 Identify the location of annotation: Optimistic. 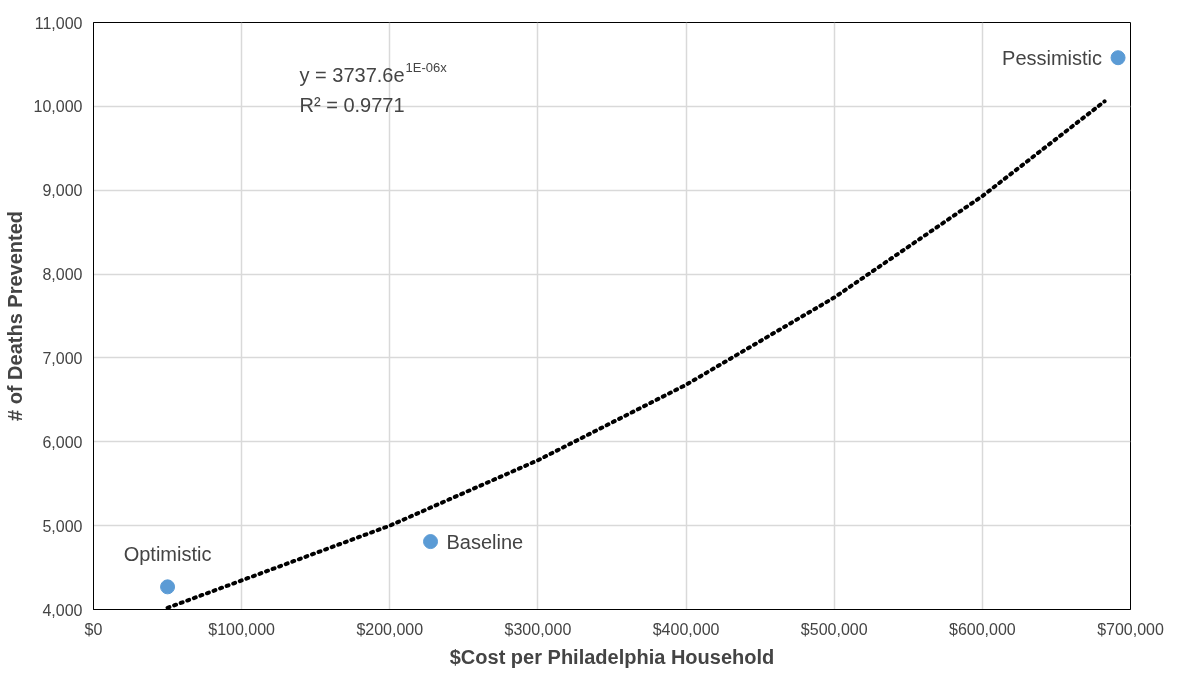
(167, 553).